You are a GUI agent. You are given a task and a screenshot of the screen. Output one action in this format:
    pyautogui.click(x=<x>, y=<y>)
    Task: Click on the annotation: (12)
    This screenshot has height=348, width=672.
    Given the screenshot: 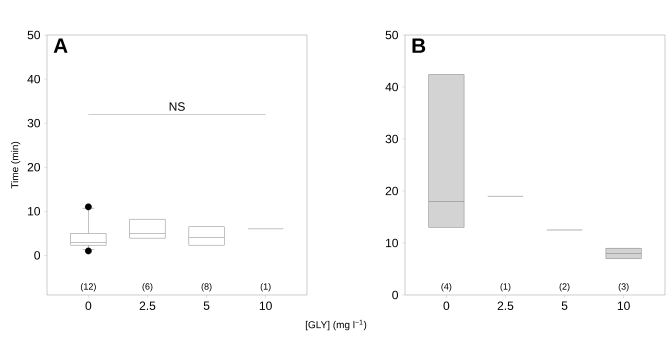 What is the action you would take?
    pyautogui.click(x=88, y=287)
    